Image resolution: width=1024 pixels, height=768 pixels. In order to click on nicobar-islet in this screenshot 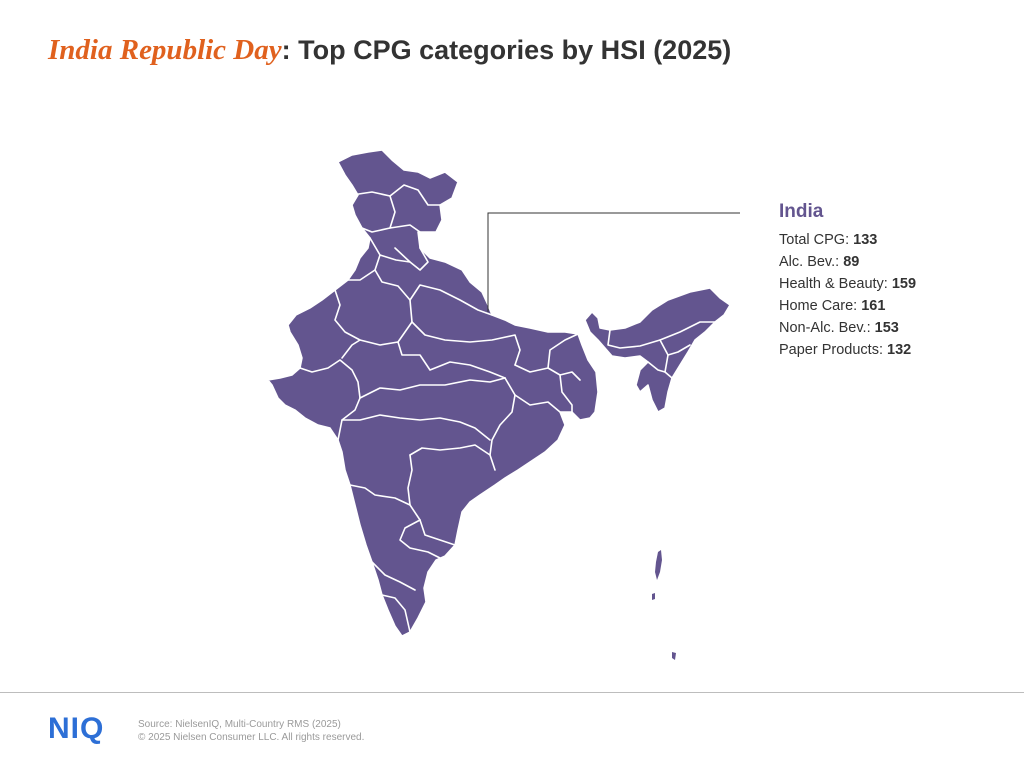, I will do `click(674, 656)`.